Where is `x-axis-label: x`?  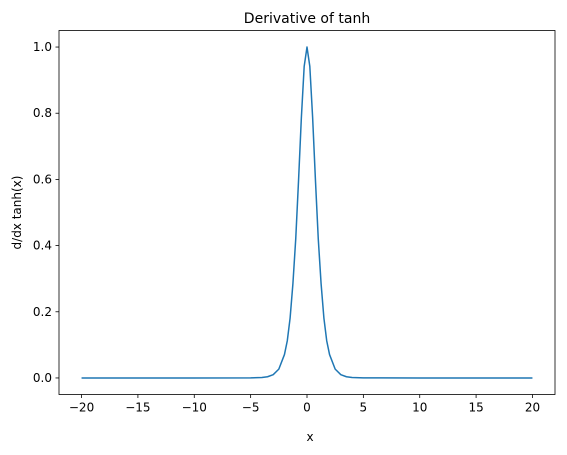 x-axis-label: x is located at coordinates (309, 437).